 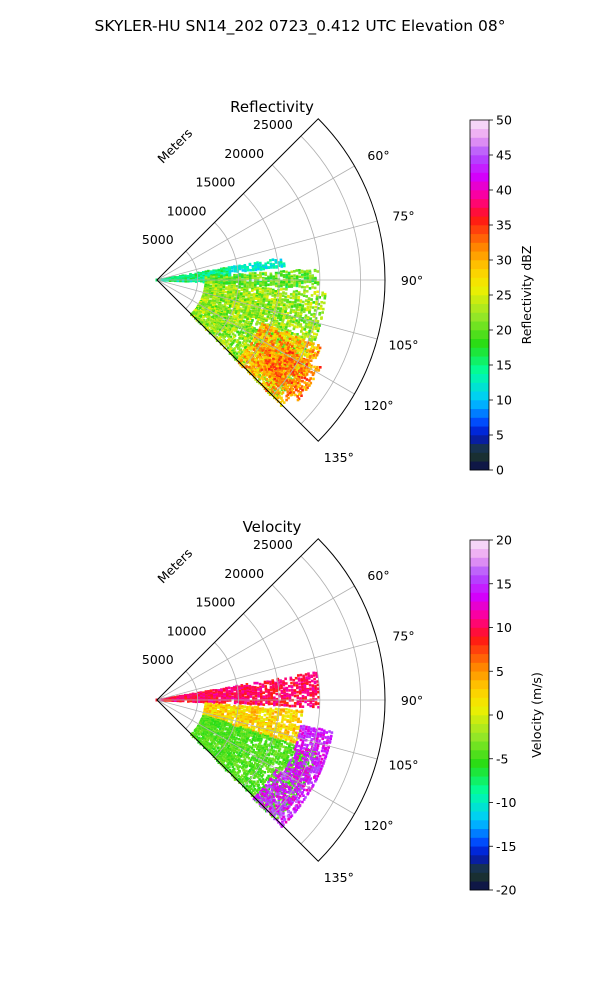 What do you see at coordinates (241, 332) in the screenshot?
I see `reflectivity-echo-layer` at bounding box center [241, 332].